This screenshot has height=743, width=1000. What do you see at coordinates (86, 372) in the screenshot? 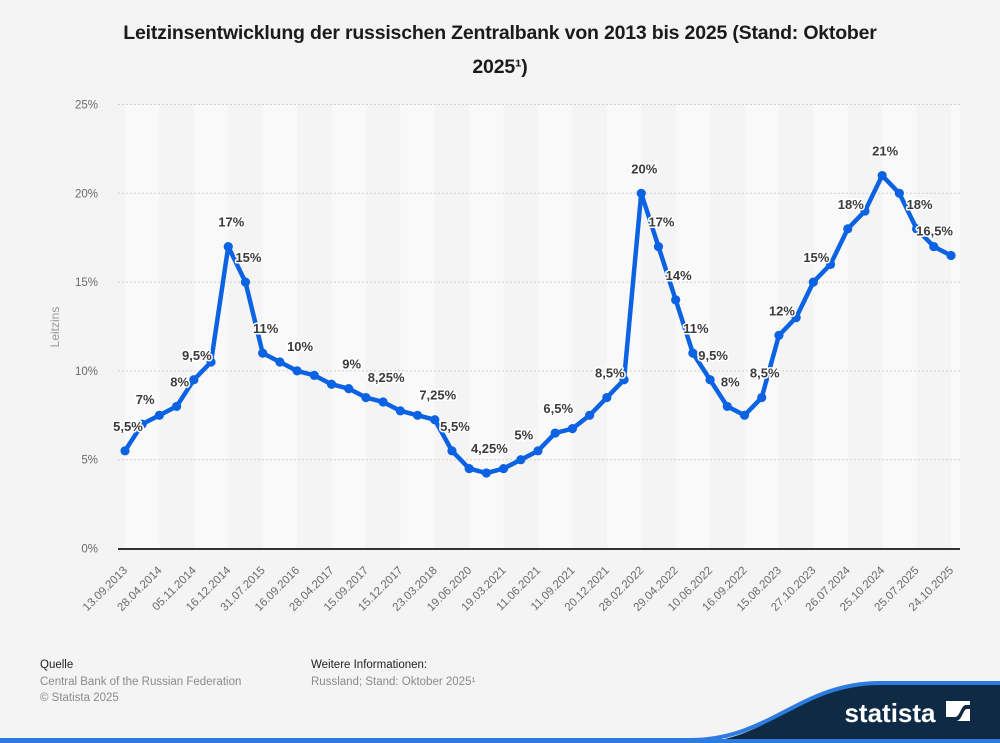
I see `y-tick-label: 10%` at bounding box center [86, 372].